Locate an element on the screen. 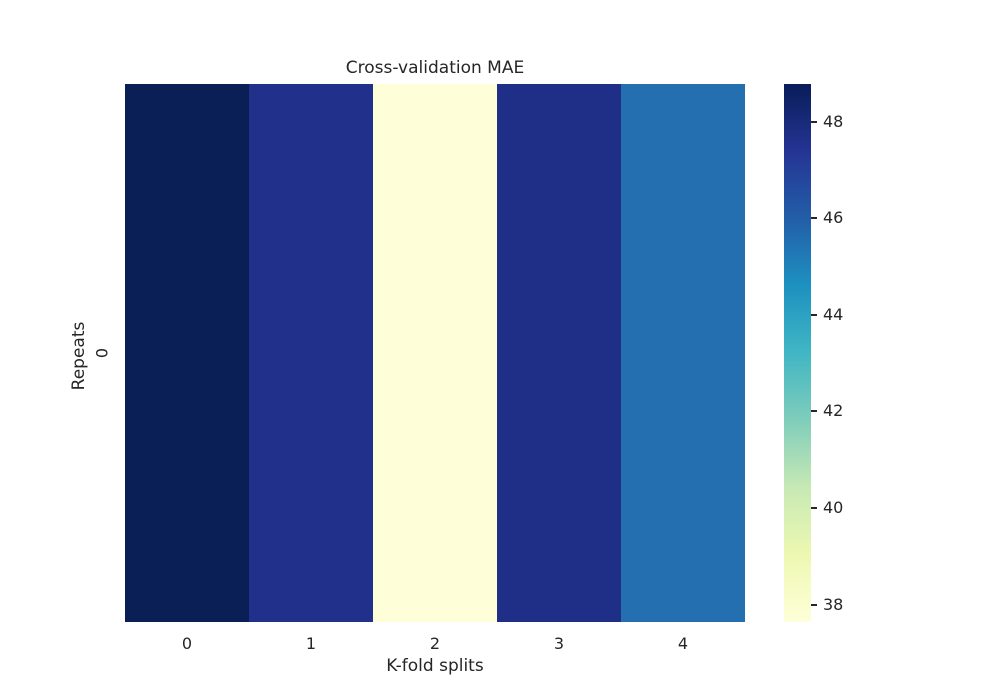 Image resolution: width=1000 pixels, height=700 pixels. x-tick-label: 3 is located at coordinates (559, 643).